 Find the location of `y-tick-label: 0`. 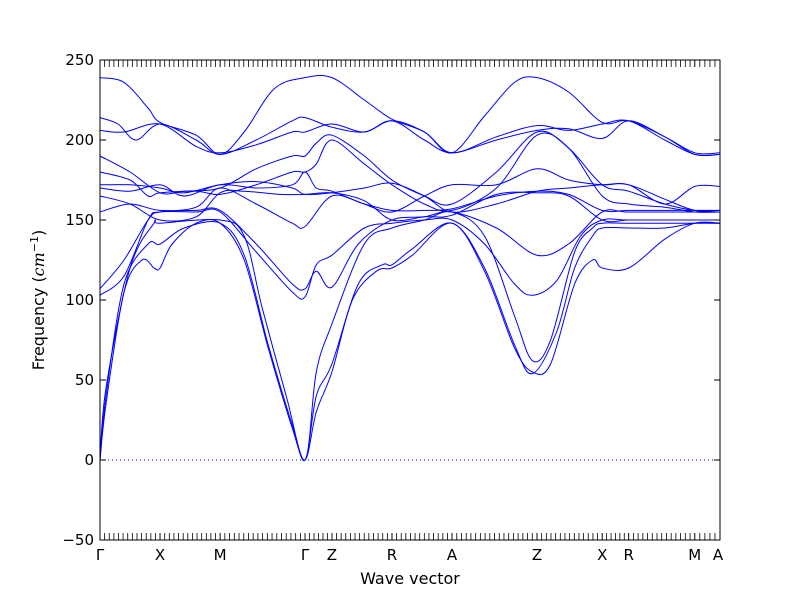

y-tick-label: 0 is located at coordinates (89, 460).